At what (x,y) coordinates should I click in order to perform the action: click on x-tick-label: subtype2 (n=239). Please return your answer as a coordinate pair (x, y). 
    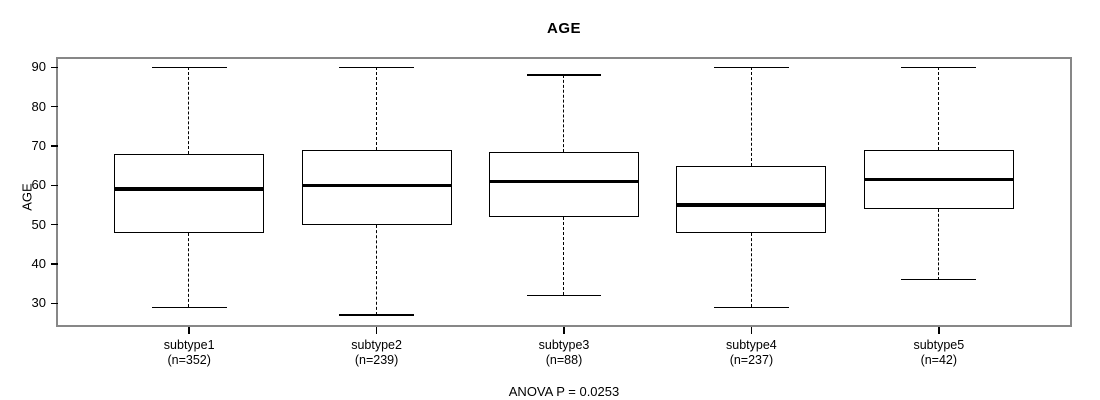
    Looking at the image, I should click on (377, 353).